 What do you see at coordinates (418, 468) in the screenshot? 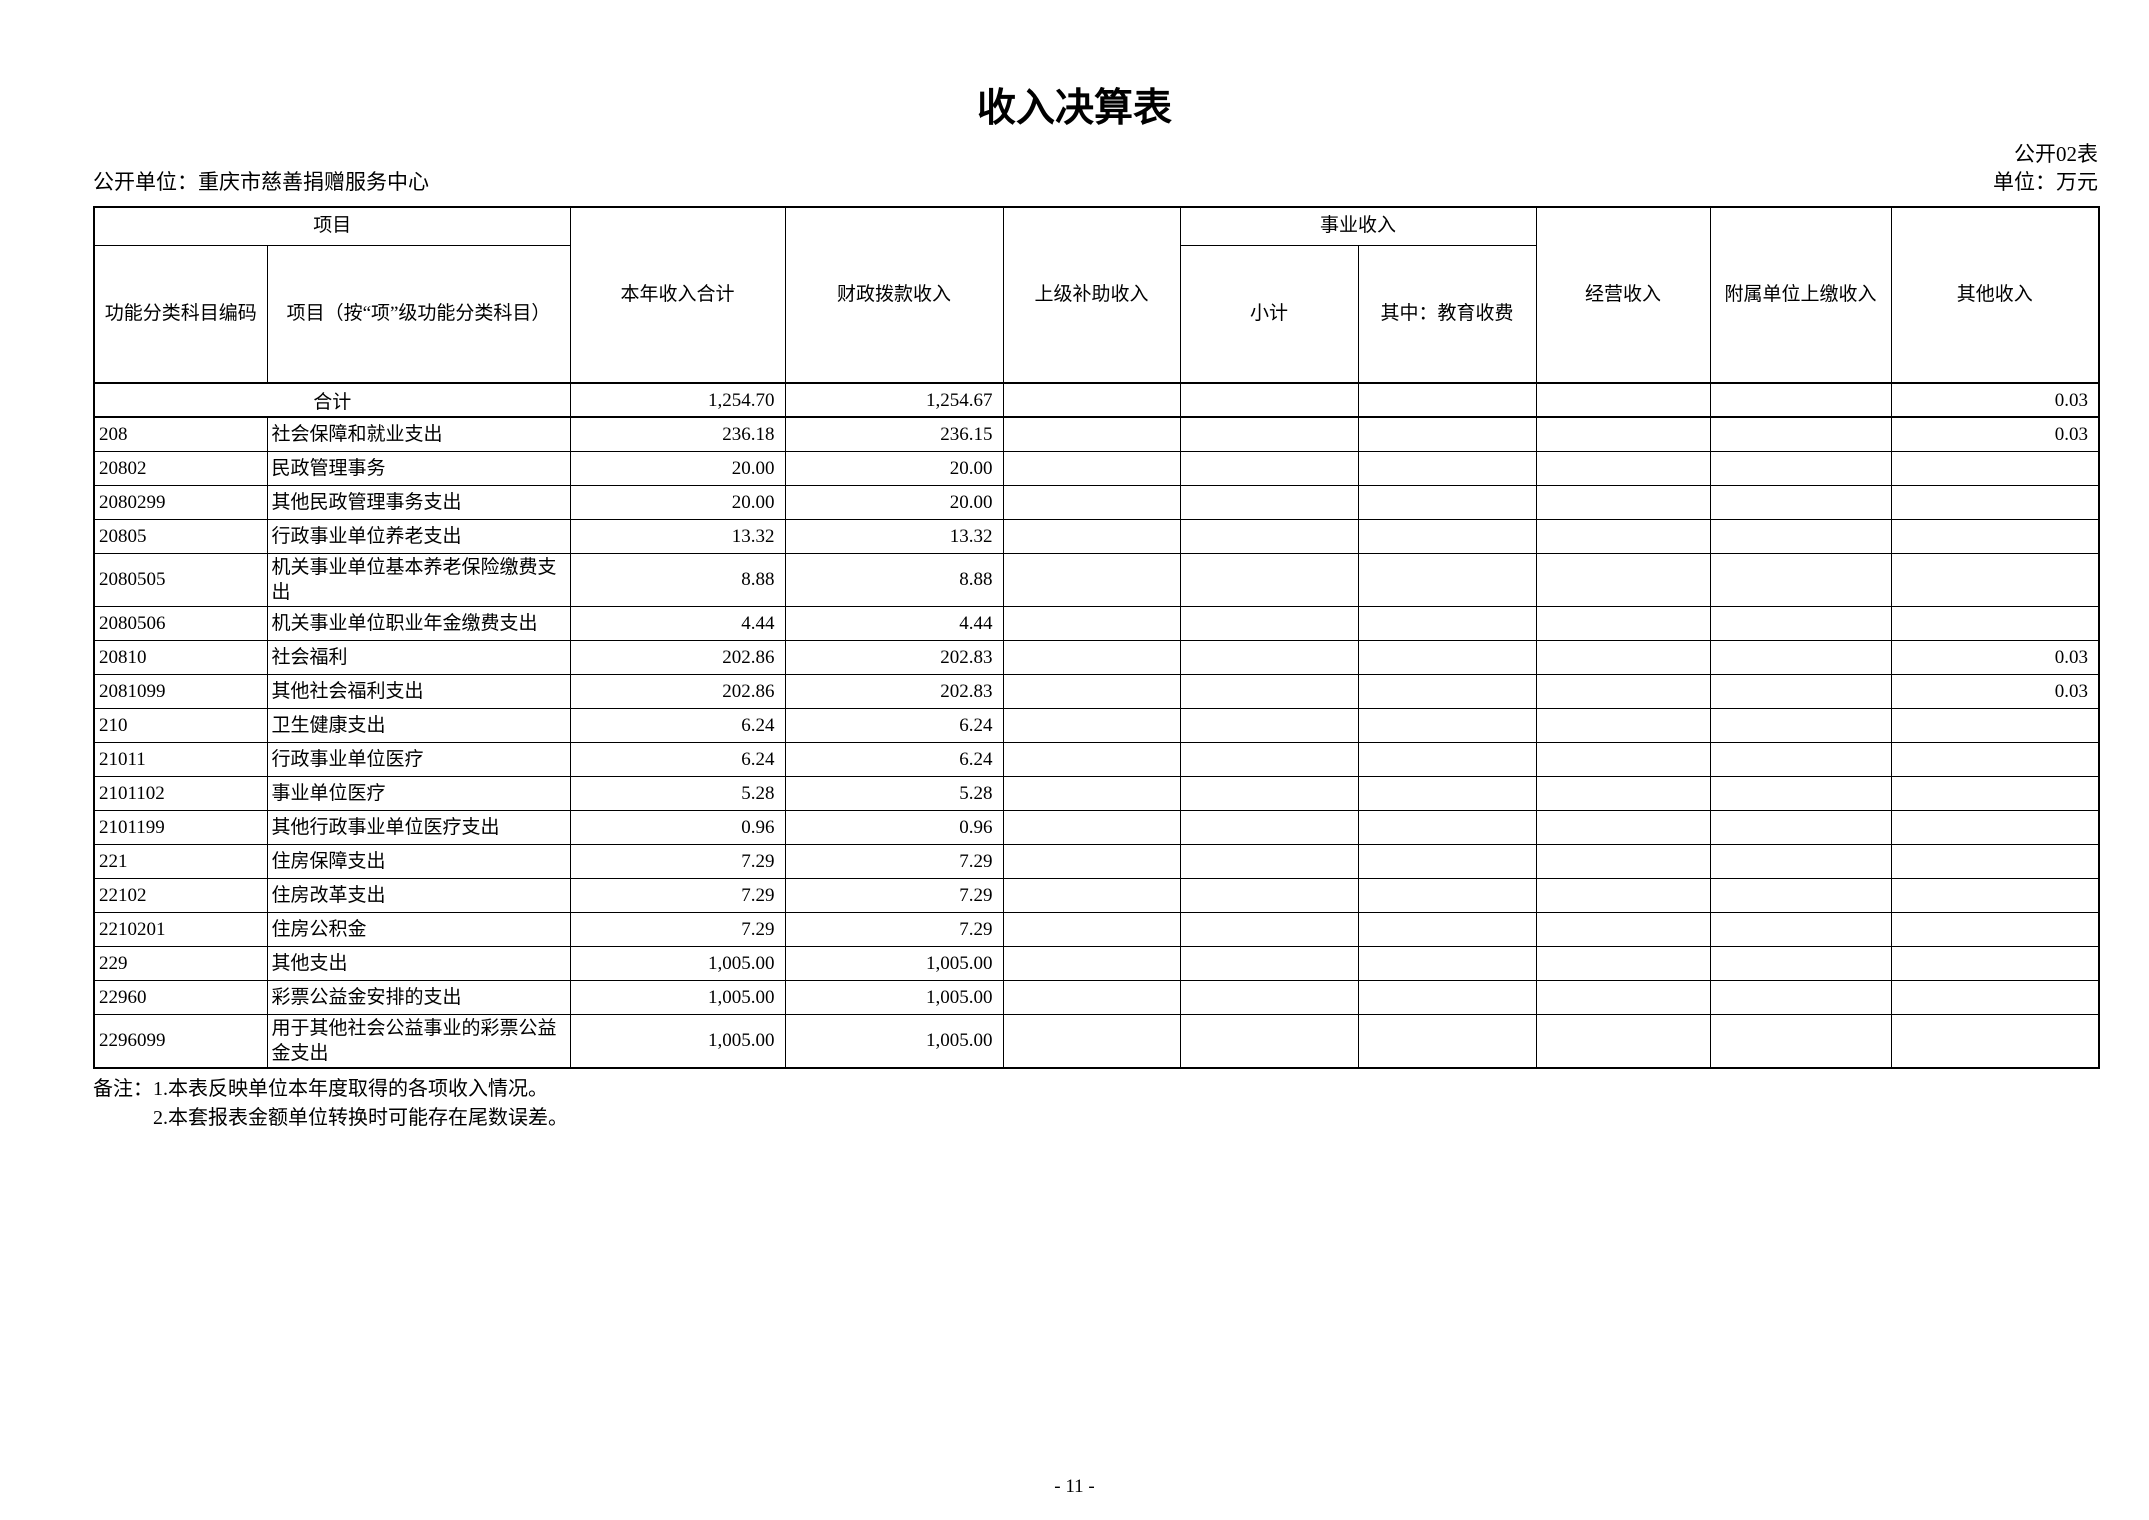
I see `cell-item-name: 民政管理事务` at bounding box center [418, 468].